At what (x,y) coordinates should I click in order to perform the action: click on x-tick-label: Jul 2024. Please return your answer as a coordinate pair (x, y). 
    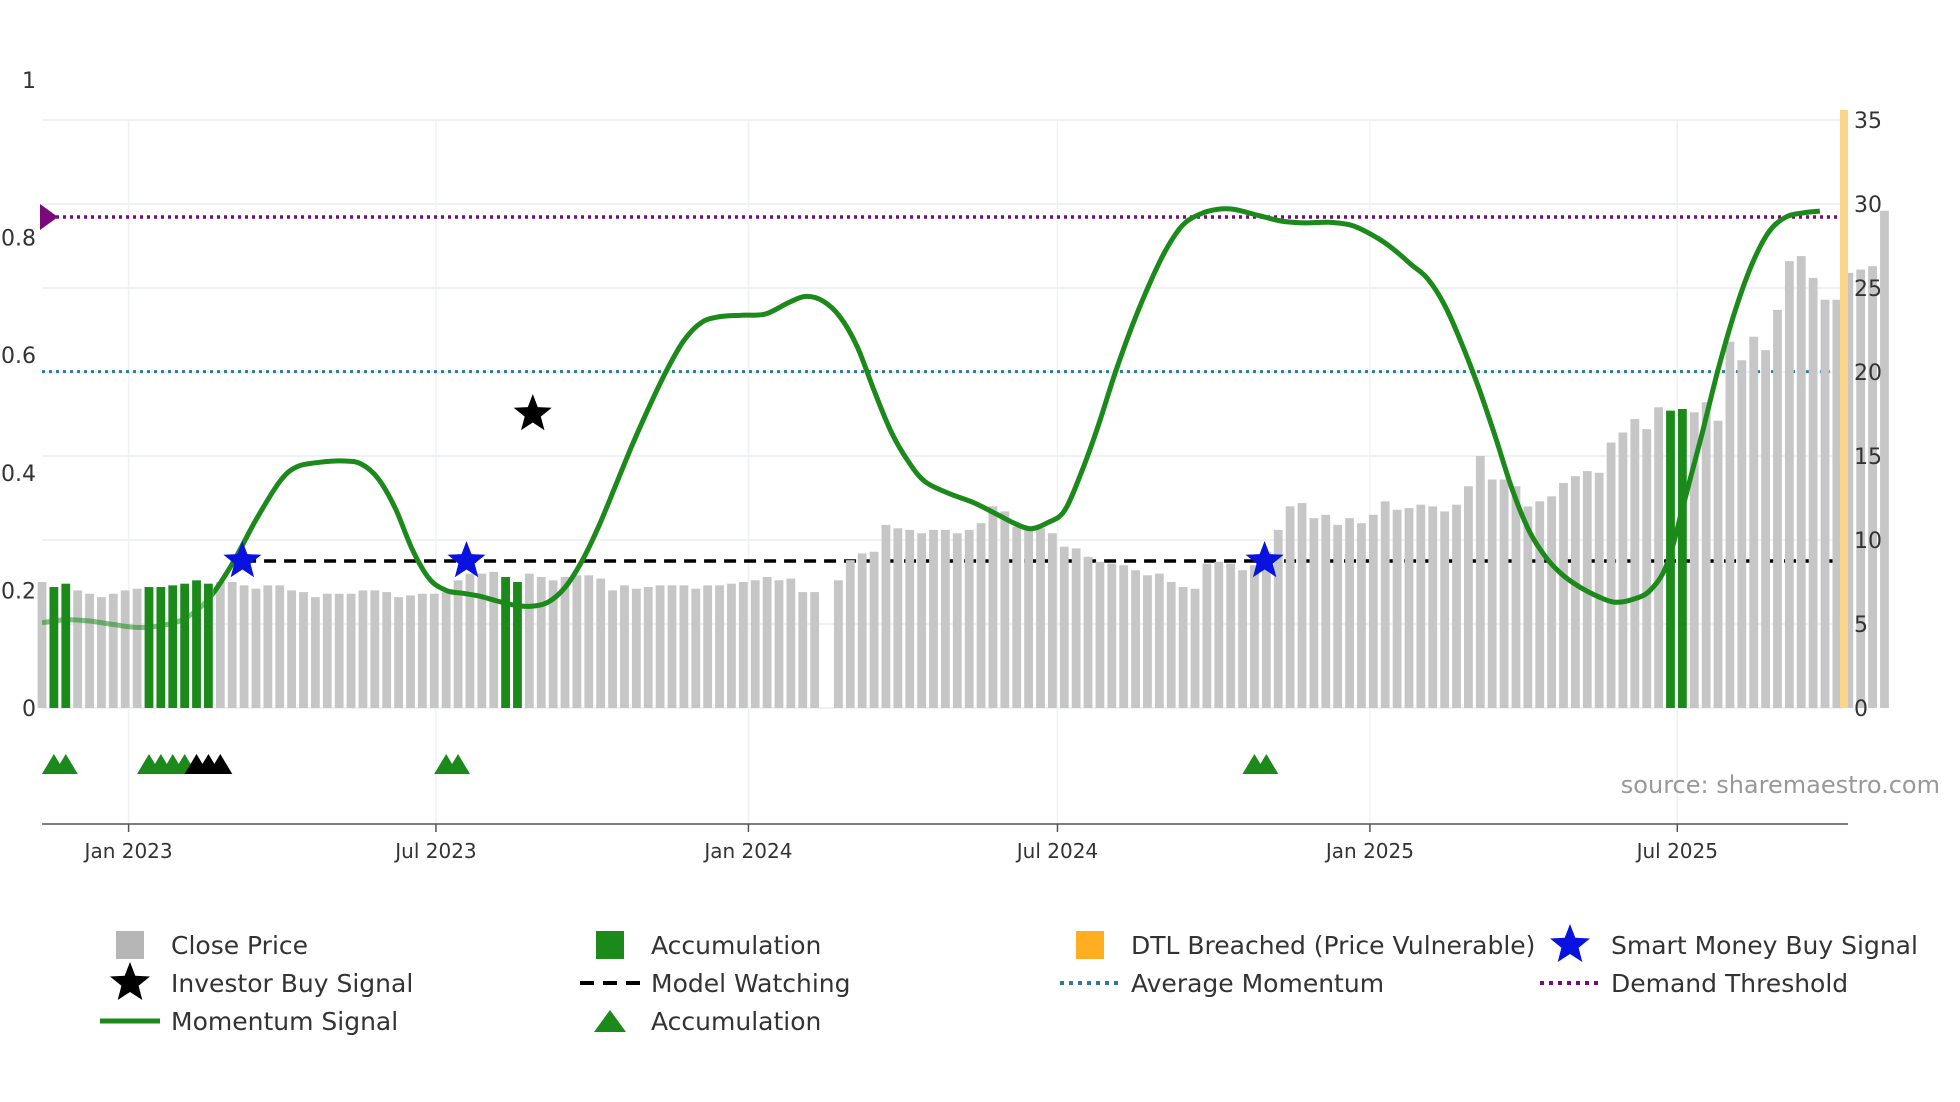
    Looking at the image, I should click on (1056, 851).